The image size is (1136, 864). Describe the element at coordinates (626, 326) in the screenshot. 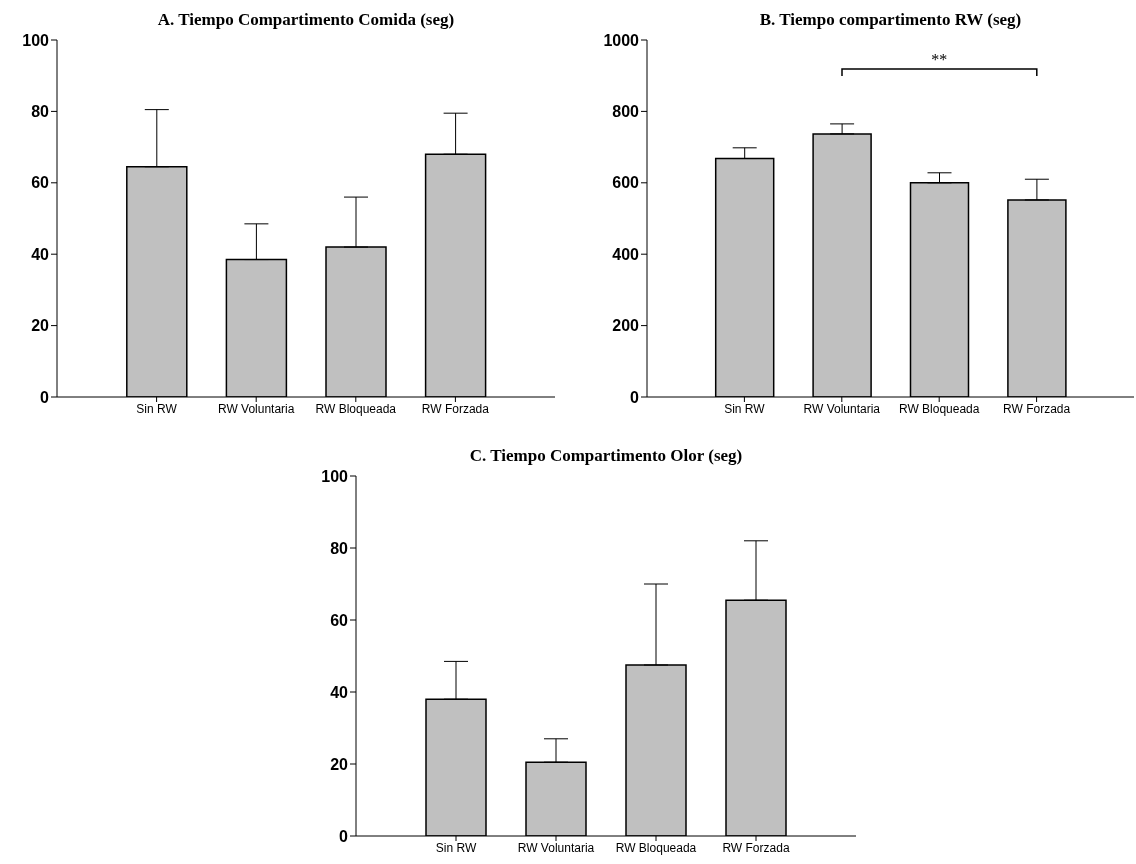

I see `y-tick-label: 200` at that location.